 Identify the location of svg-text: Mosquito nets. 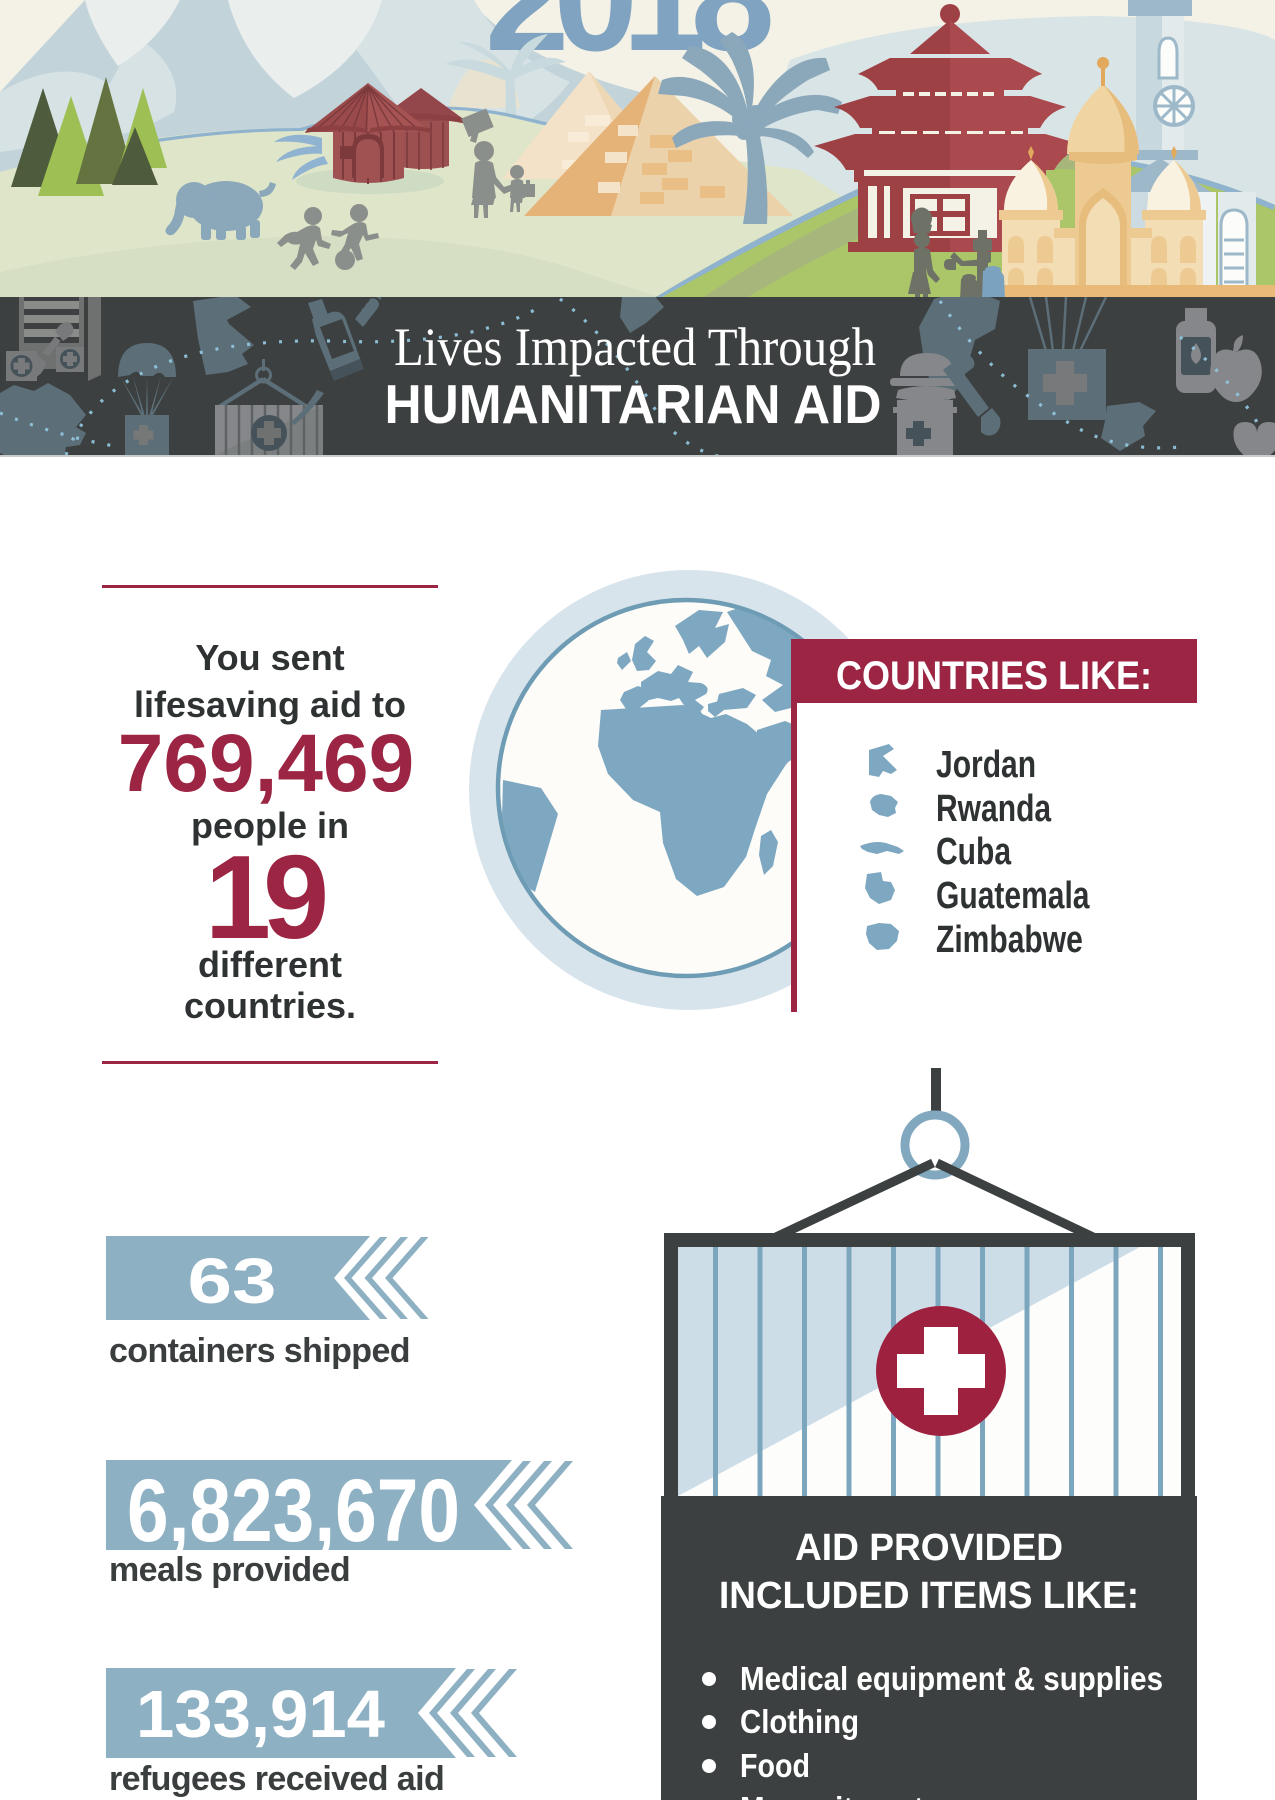
(840, 1795).